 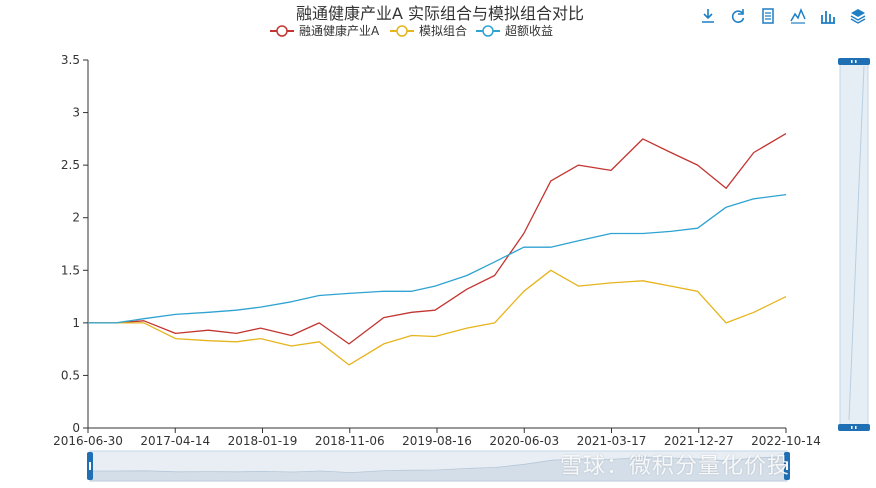 I want to click on x-tick-label: 2022-10-14, so click(x=786, y=441).